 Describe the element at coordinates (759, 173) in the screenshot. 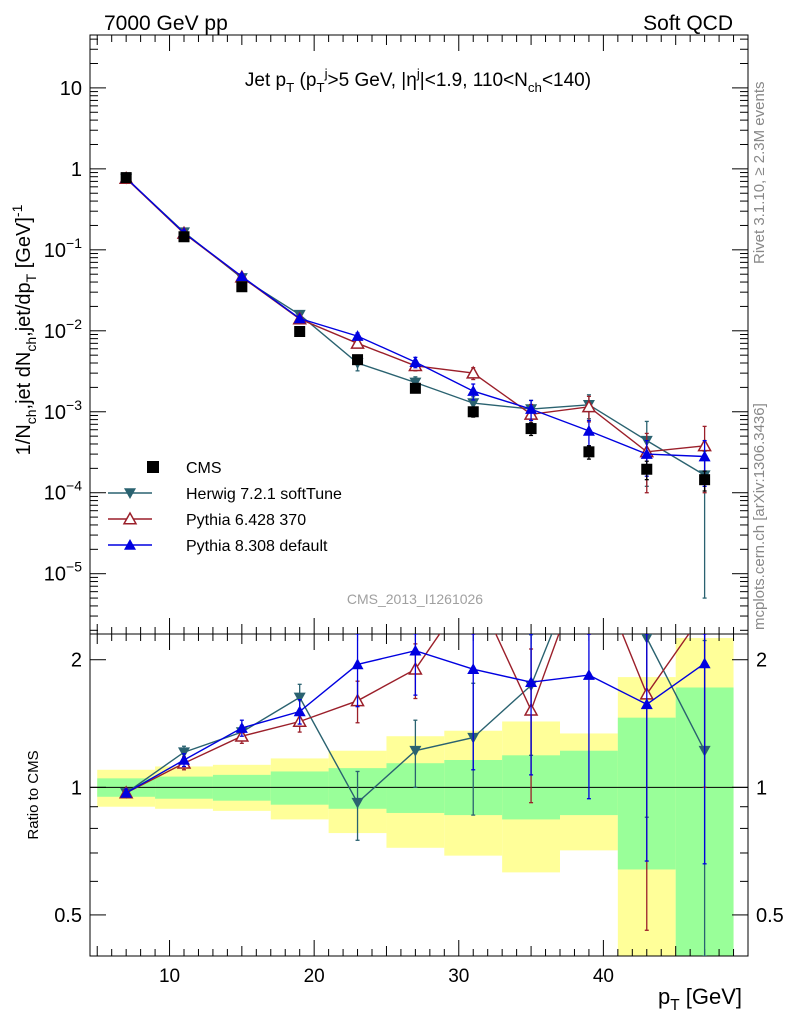

I see `side-label-rivet: Rivet 3.1.10, ≥ 2.3M events` at that location.